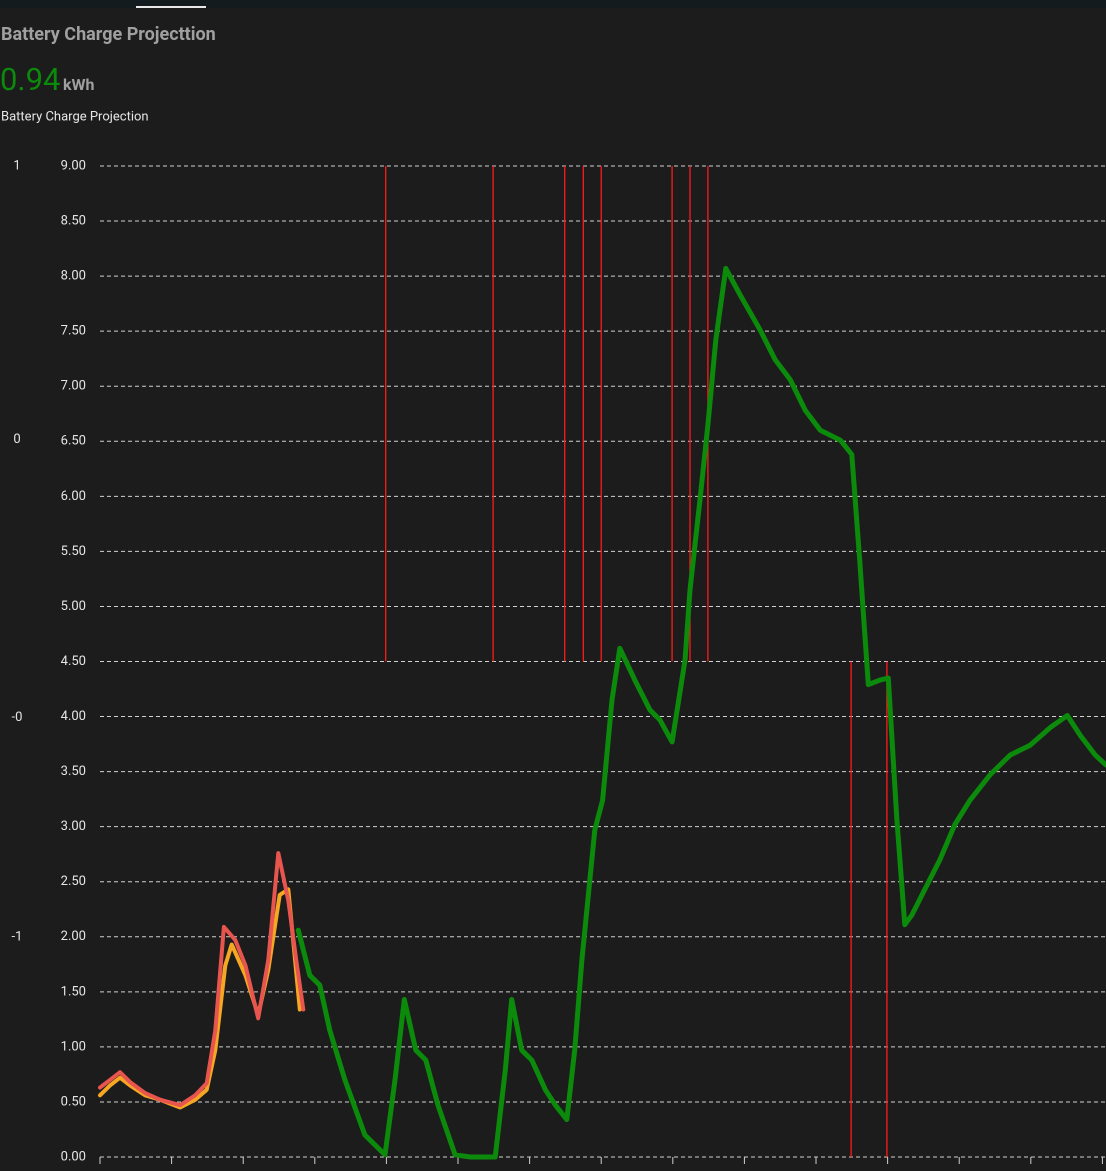 The image size is (1106, 1171). I want to click on y2-tick-label: 1, so click(16, 165).